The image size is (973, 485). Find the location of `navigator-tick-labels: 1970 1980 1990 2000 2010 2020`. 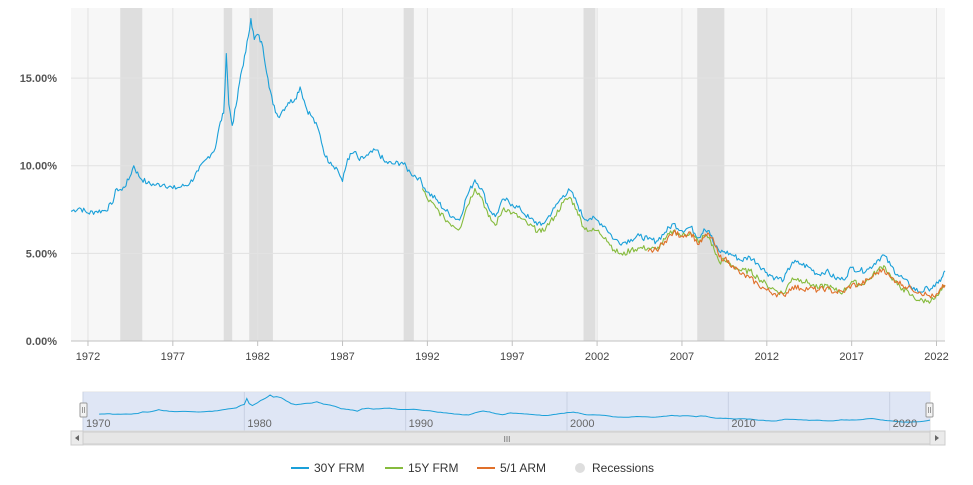

navigator-tick-labels: 1970 1980 1990 2000 2010 2020 is located at coordinates (501, 424).